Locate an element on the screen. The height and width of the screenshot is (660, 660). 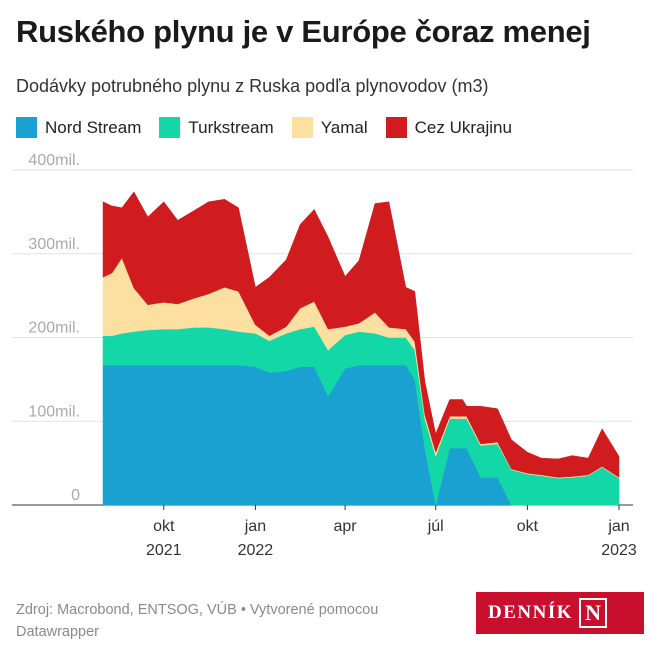
y-tick-label: 400mil. is located at coordinates (54, 160).